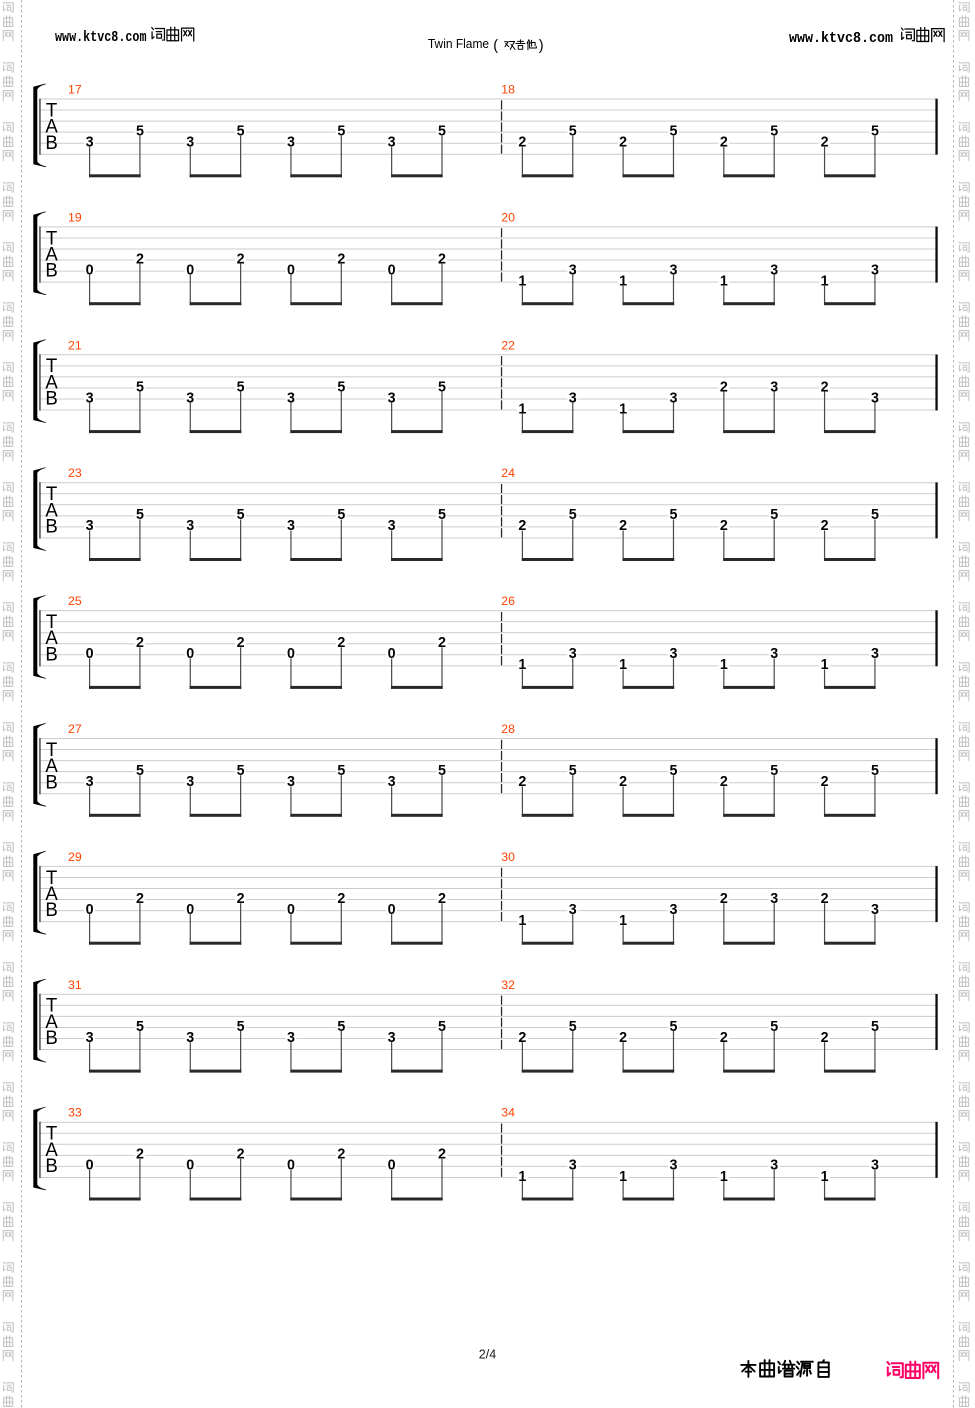  Describe the element at coordinates (75, 729) in the screenshot. I see `svg-text: 27` at that location.